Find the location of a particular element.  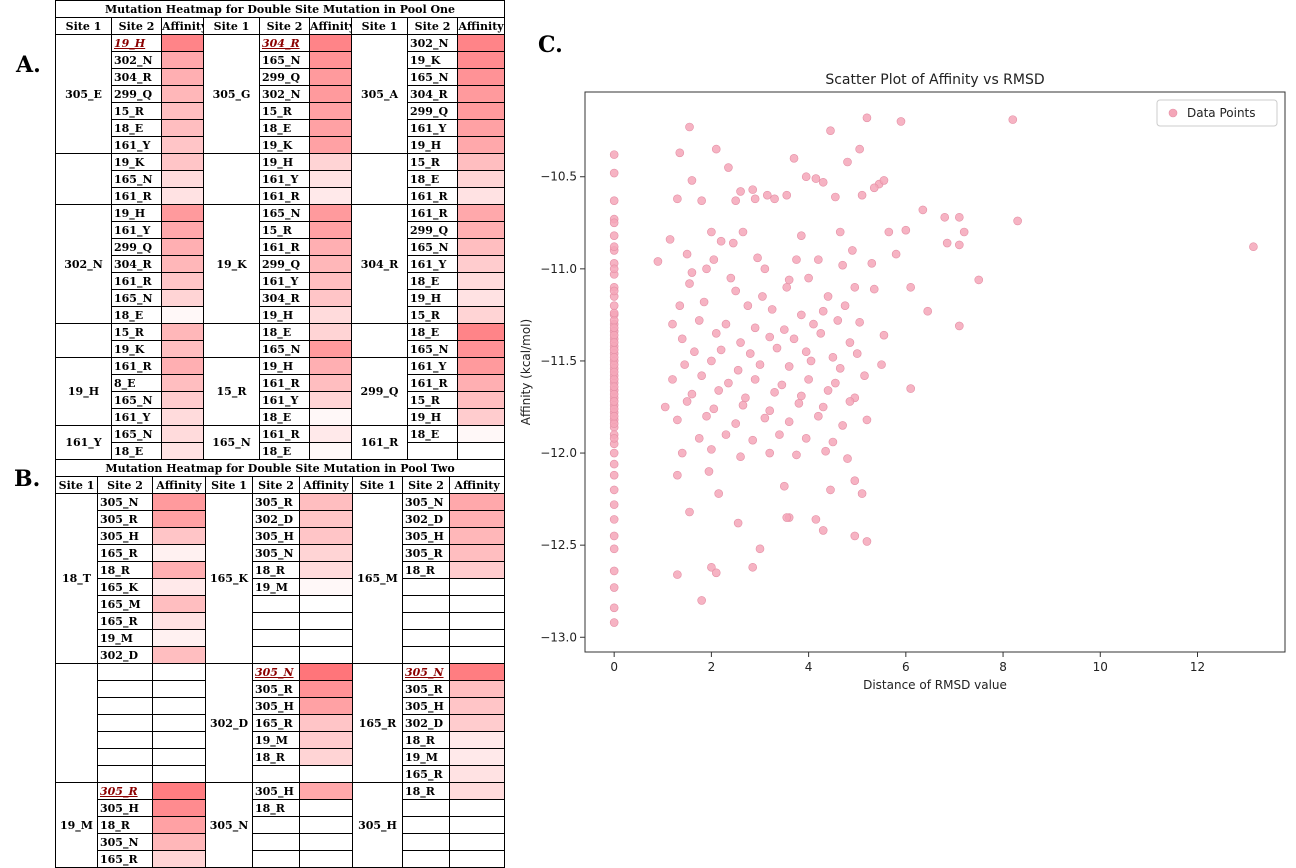

site1-cell: 19_M is located at coordinates (76, 825).